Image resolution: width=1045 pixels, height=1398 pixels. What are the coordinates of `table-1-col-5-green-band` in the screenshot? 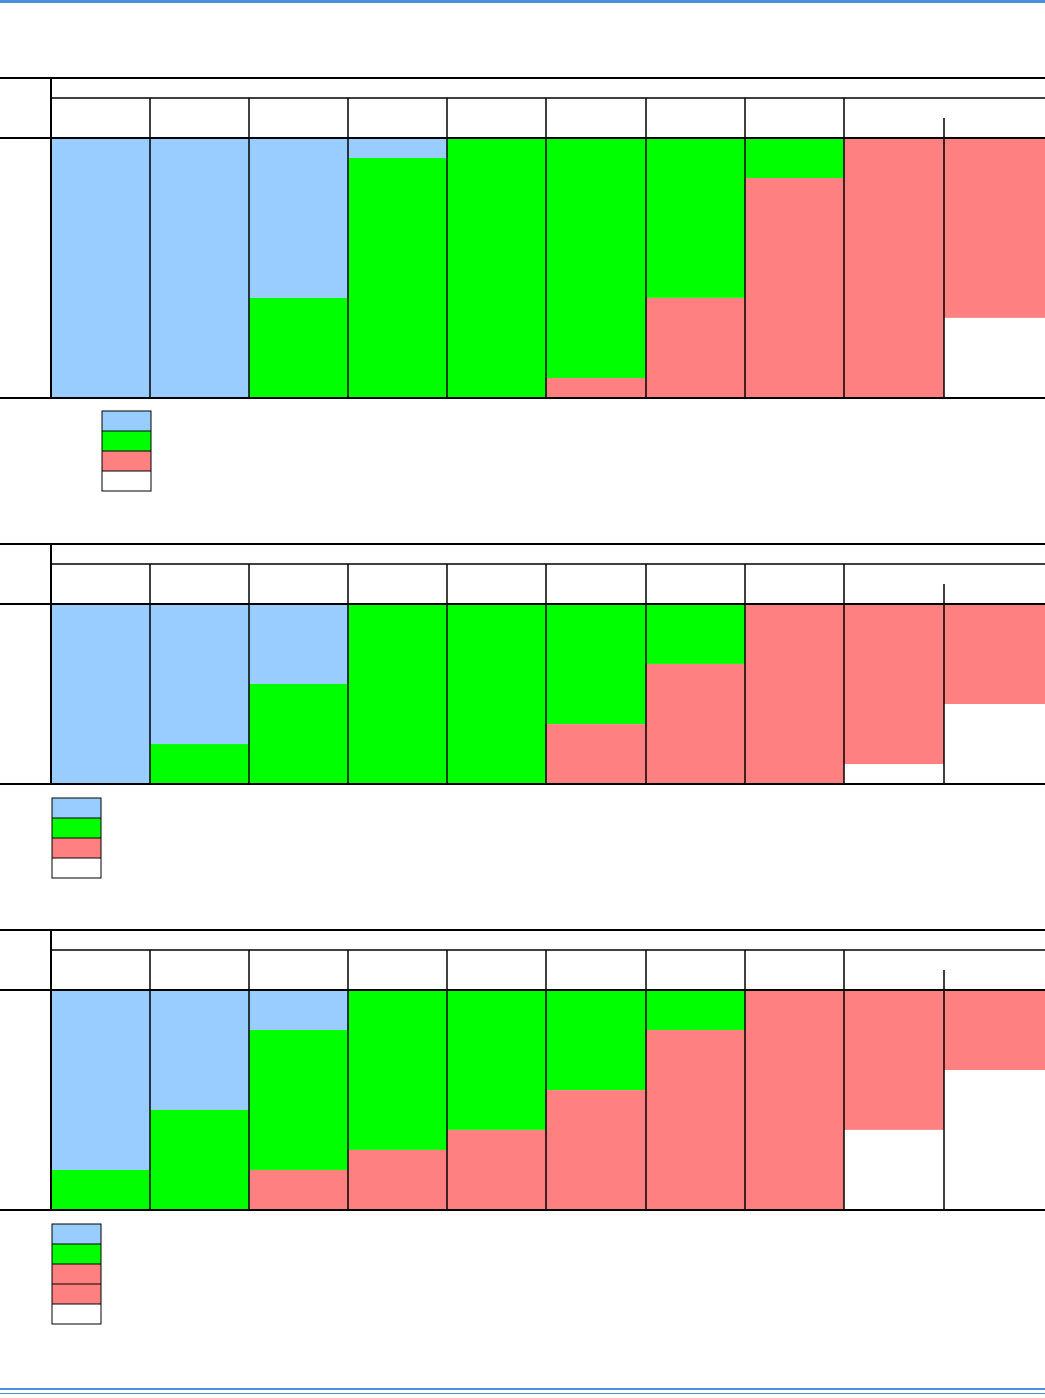 It's located at (496, 268).